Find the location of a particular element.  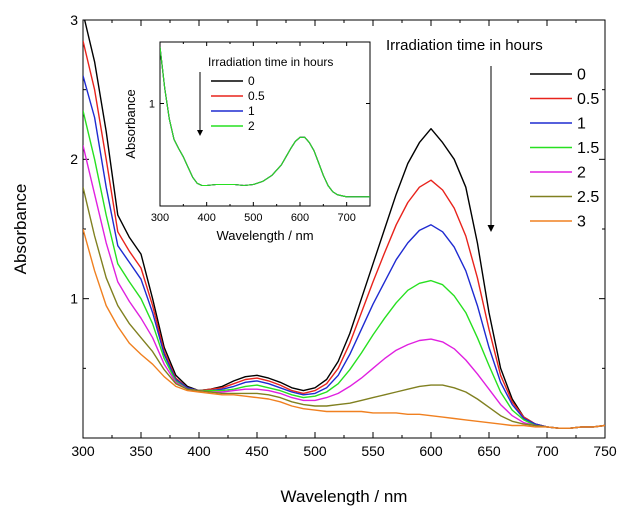

y-tick-label: 3 is located at coordinates (74, 20).